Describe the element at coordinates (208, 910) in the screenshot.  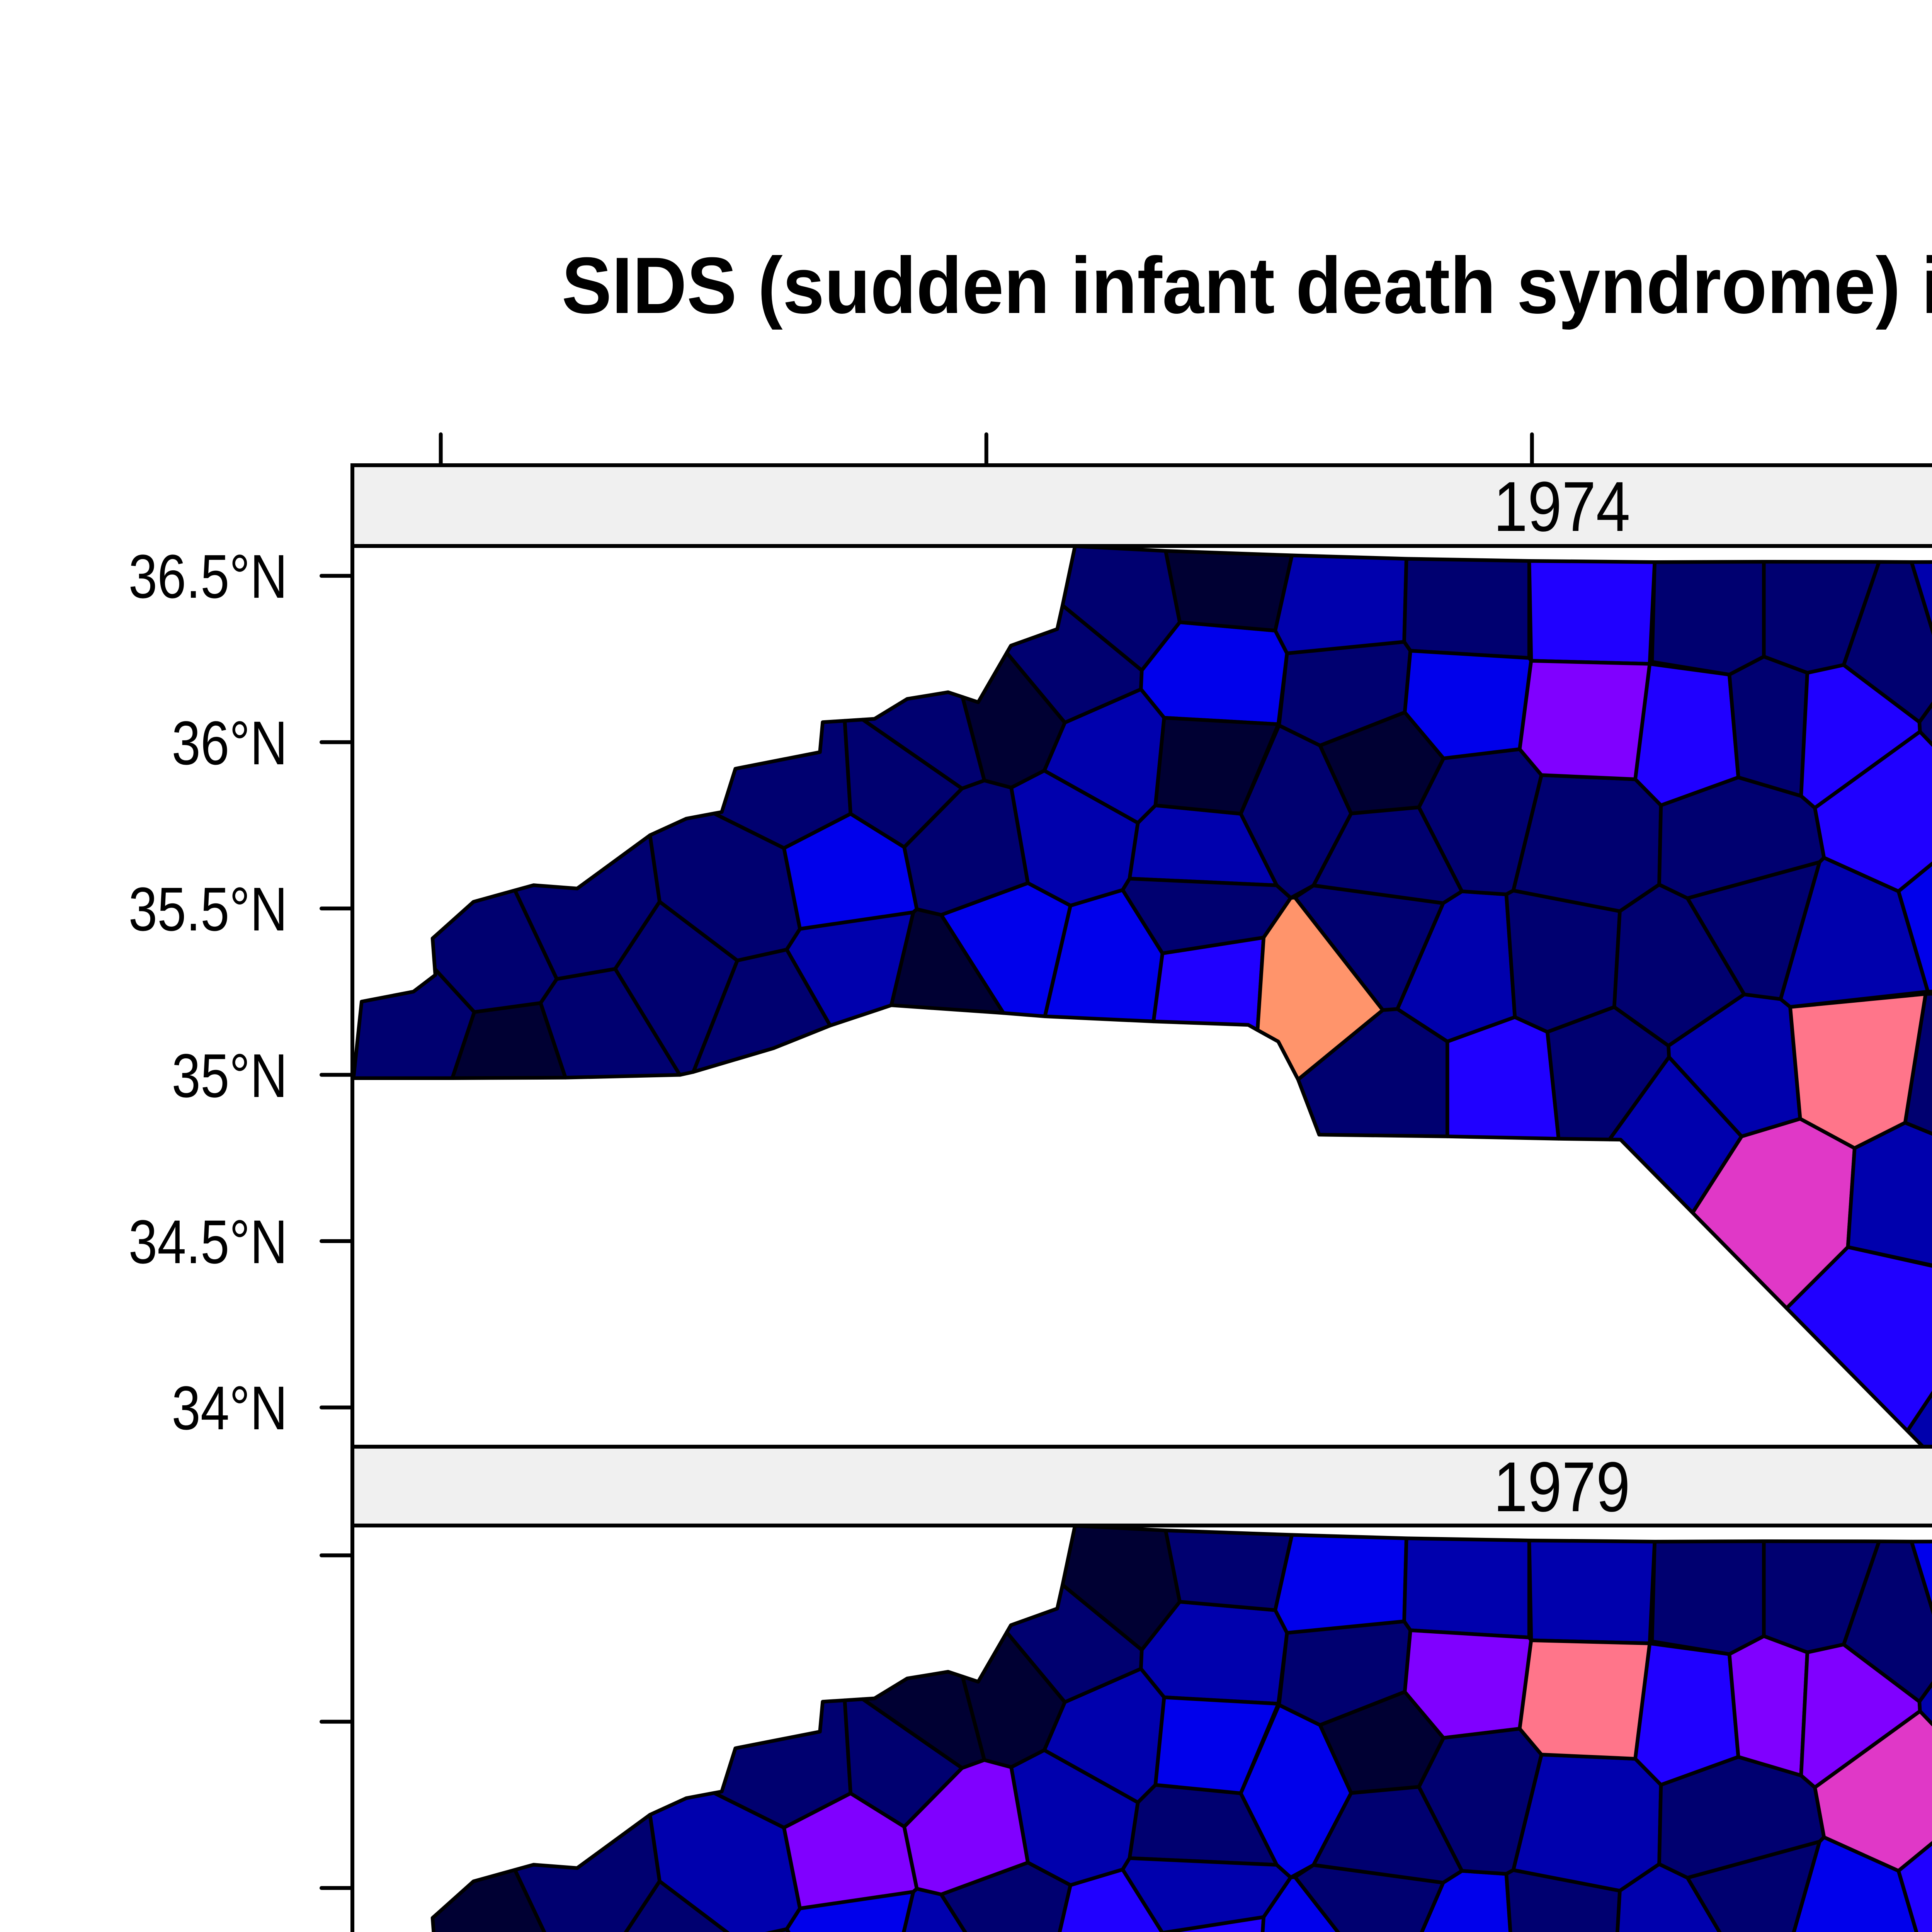
I see `svg-text: 35.5°N` at that location.